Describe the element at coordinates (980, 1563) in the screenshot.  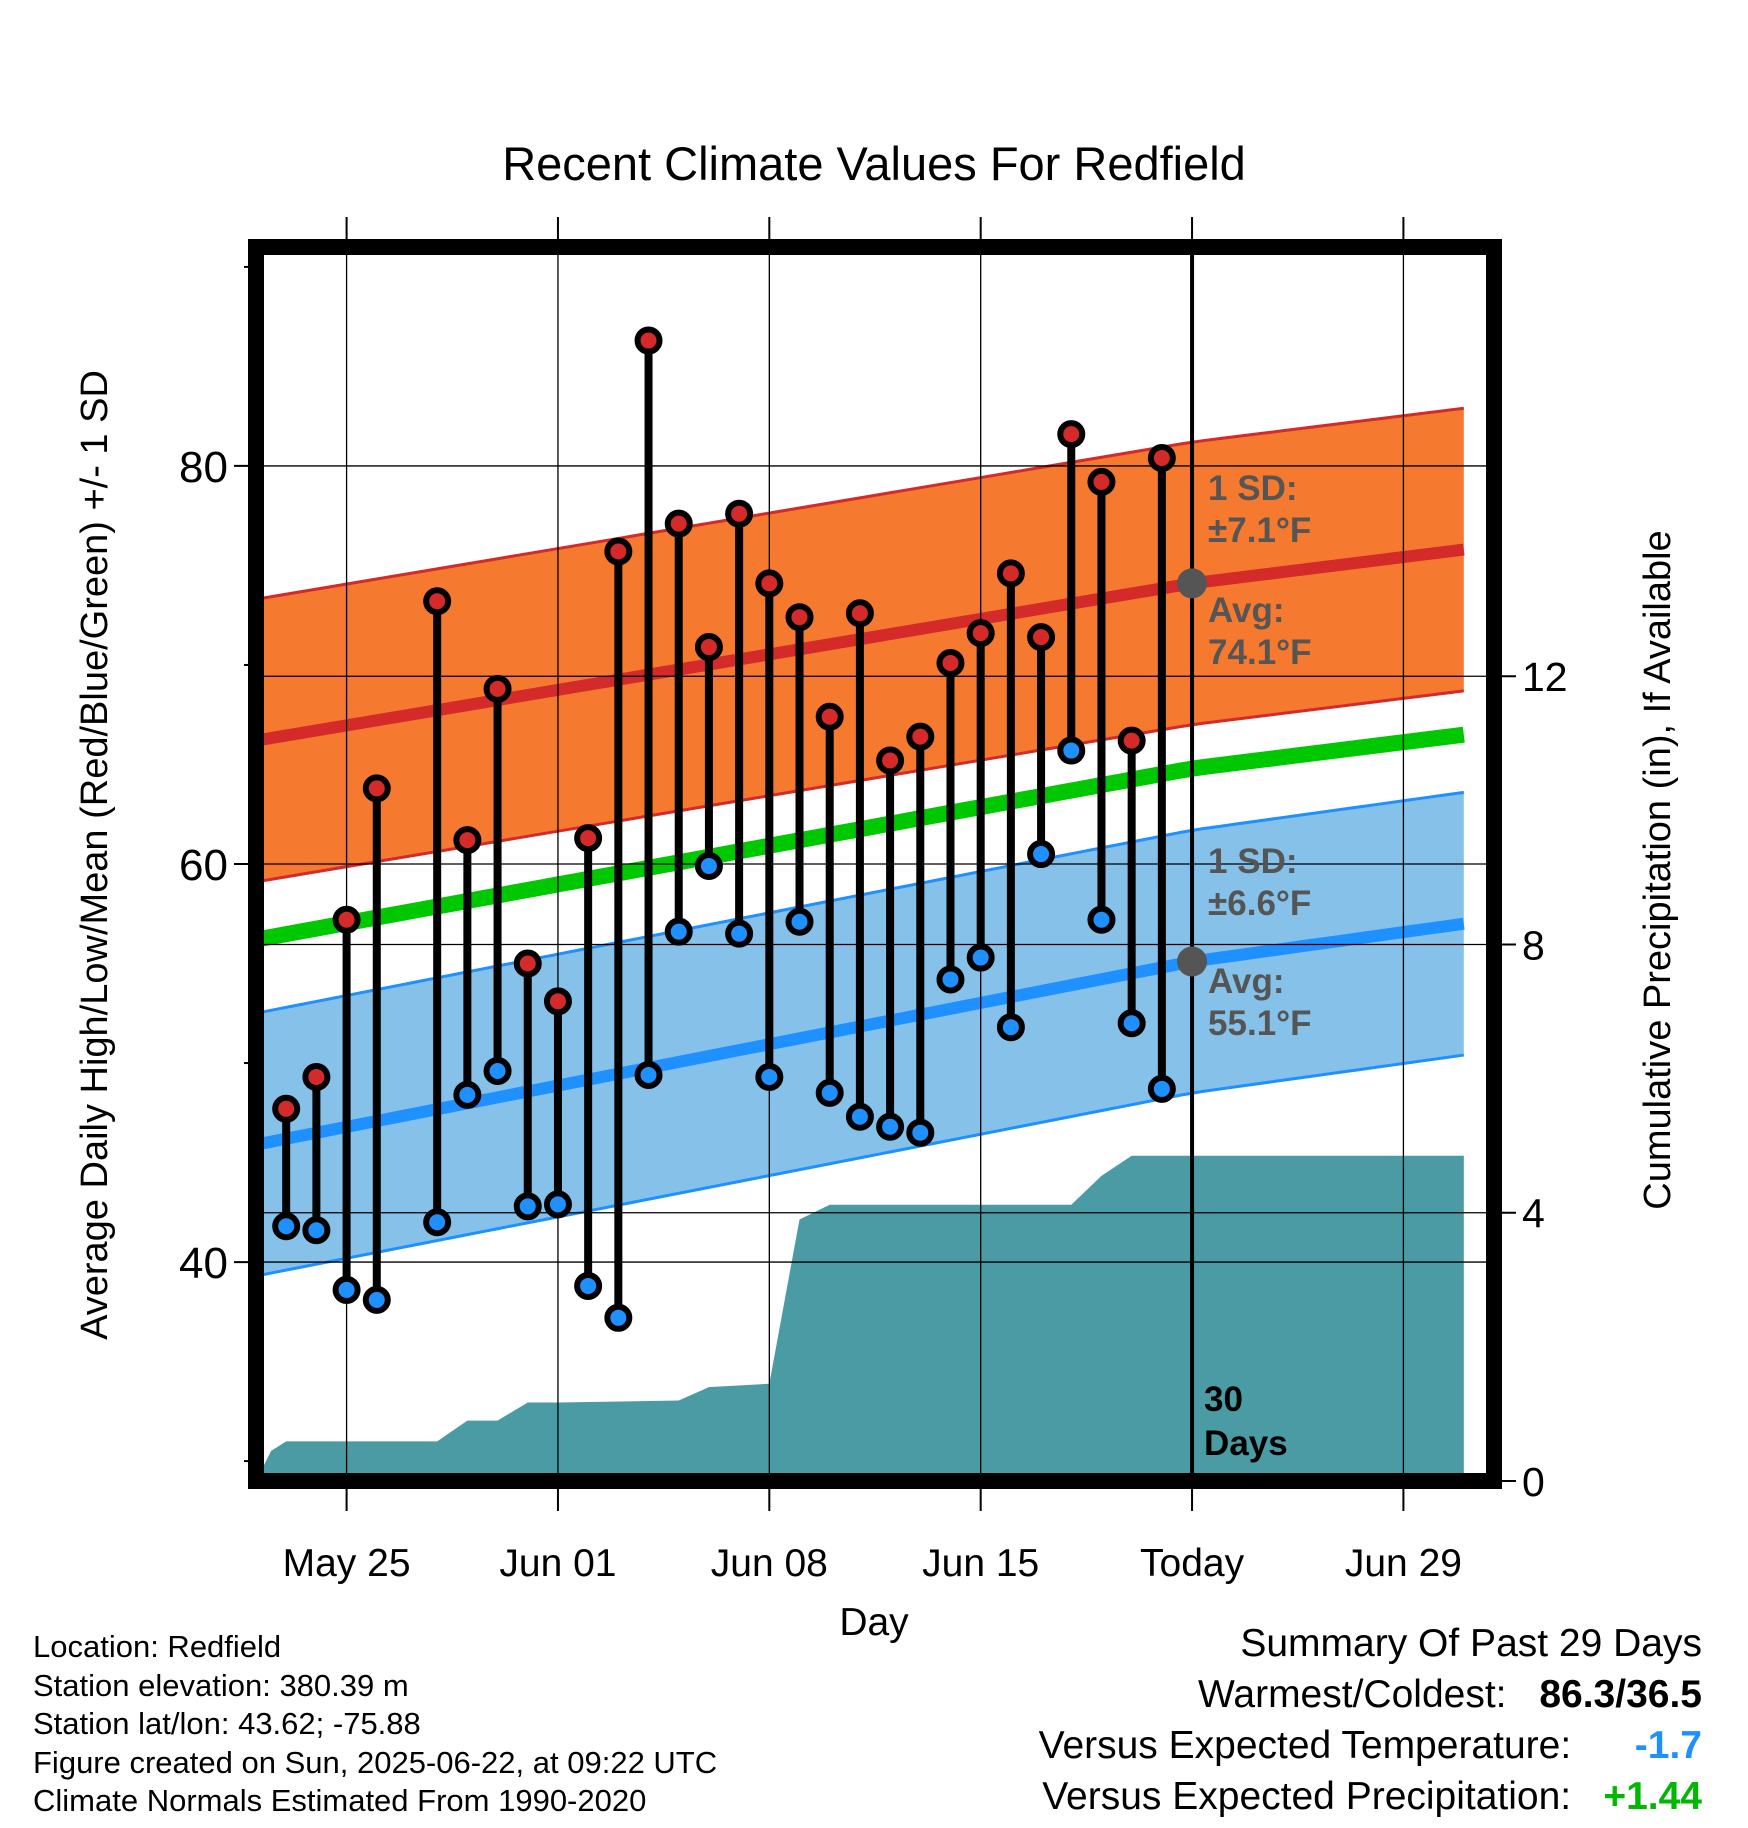
I see `x-tick-label: Jun 15` at that location.